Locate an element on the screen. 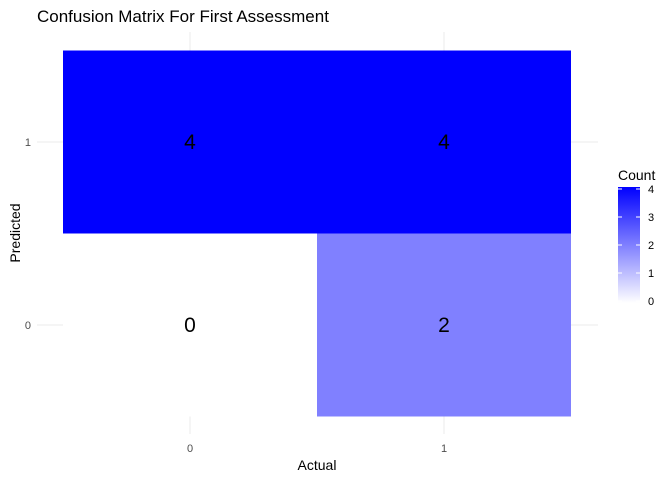  x-tick-label-0: 0 is located at coordinates (190, 449).